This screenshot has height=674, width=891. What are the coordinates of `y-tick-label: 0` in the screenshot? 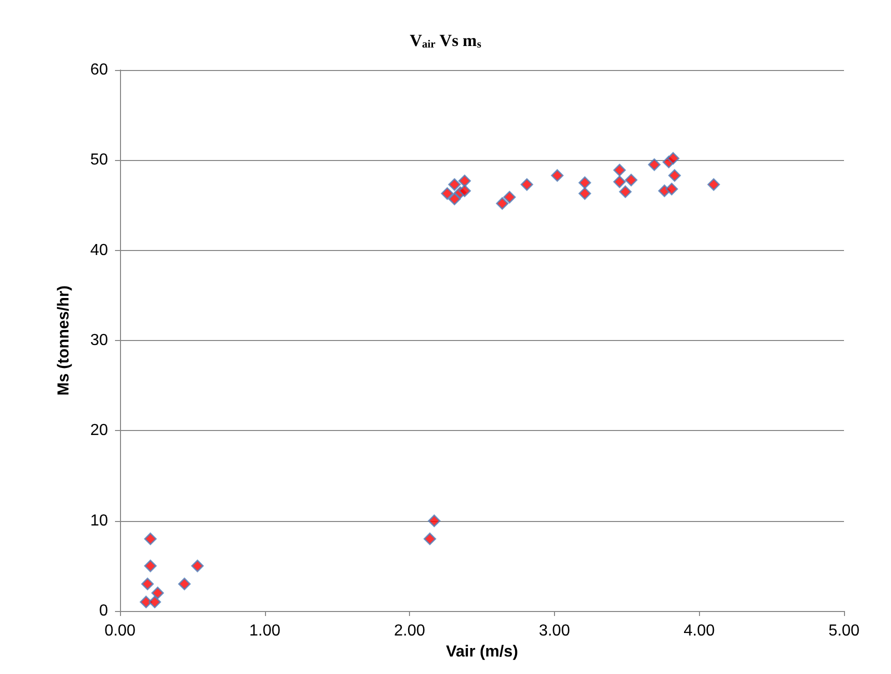 It's located at (103, 611).